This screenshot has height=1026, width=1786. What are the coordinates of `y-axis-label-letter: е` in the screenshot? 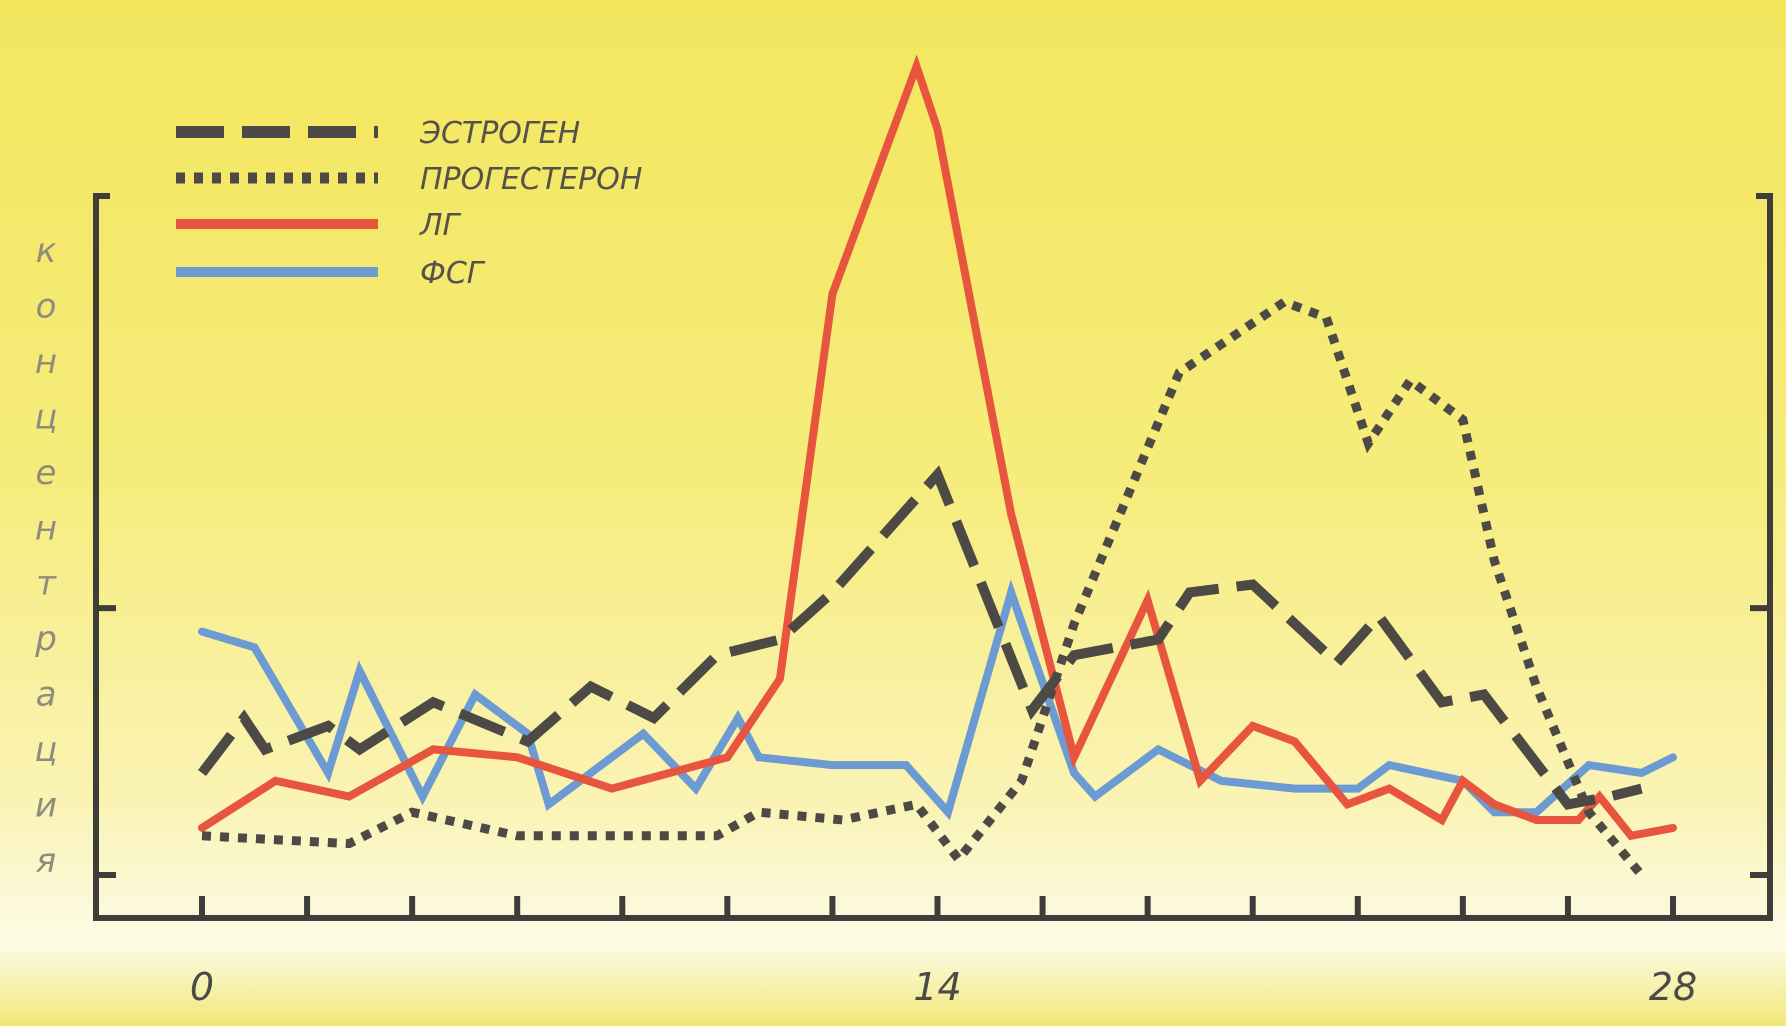 It's located at (46, 473).